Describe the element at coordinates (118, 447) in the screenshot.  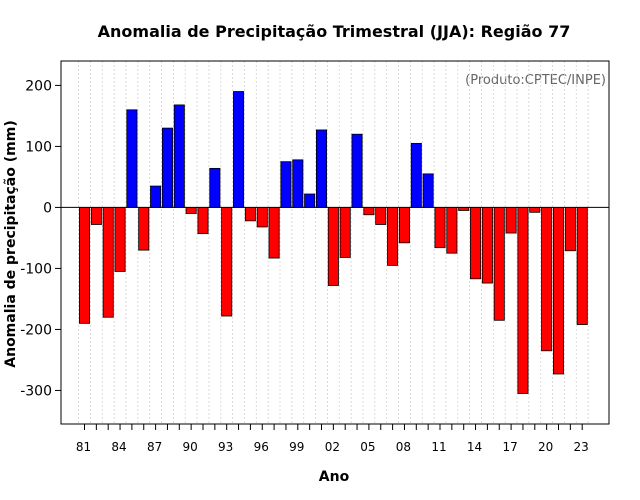
I see `x-tick-label: 84` at that location.